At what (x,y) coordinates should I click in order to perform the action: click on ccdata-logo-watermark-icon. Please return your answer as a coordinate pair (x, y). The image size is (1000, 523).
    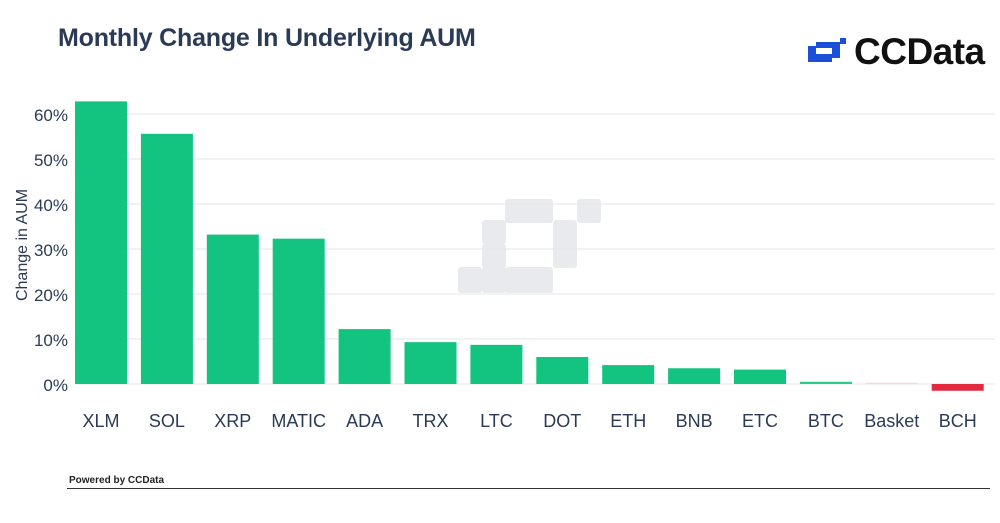
    Looking at the image, I should click on (529, 246).